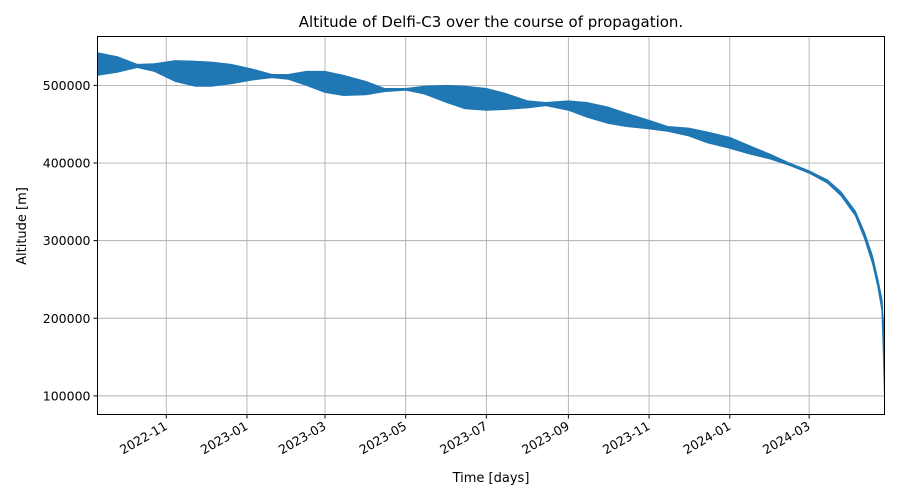 This screenshot has height=500, width=900. Describe the element at coordinates (67, 85) in the screenshot. I see `y-tick-label: 500000` at that location.